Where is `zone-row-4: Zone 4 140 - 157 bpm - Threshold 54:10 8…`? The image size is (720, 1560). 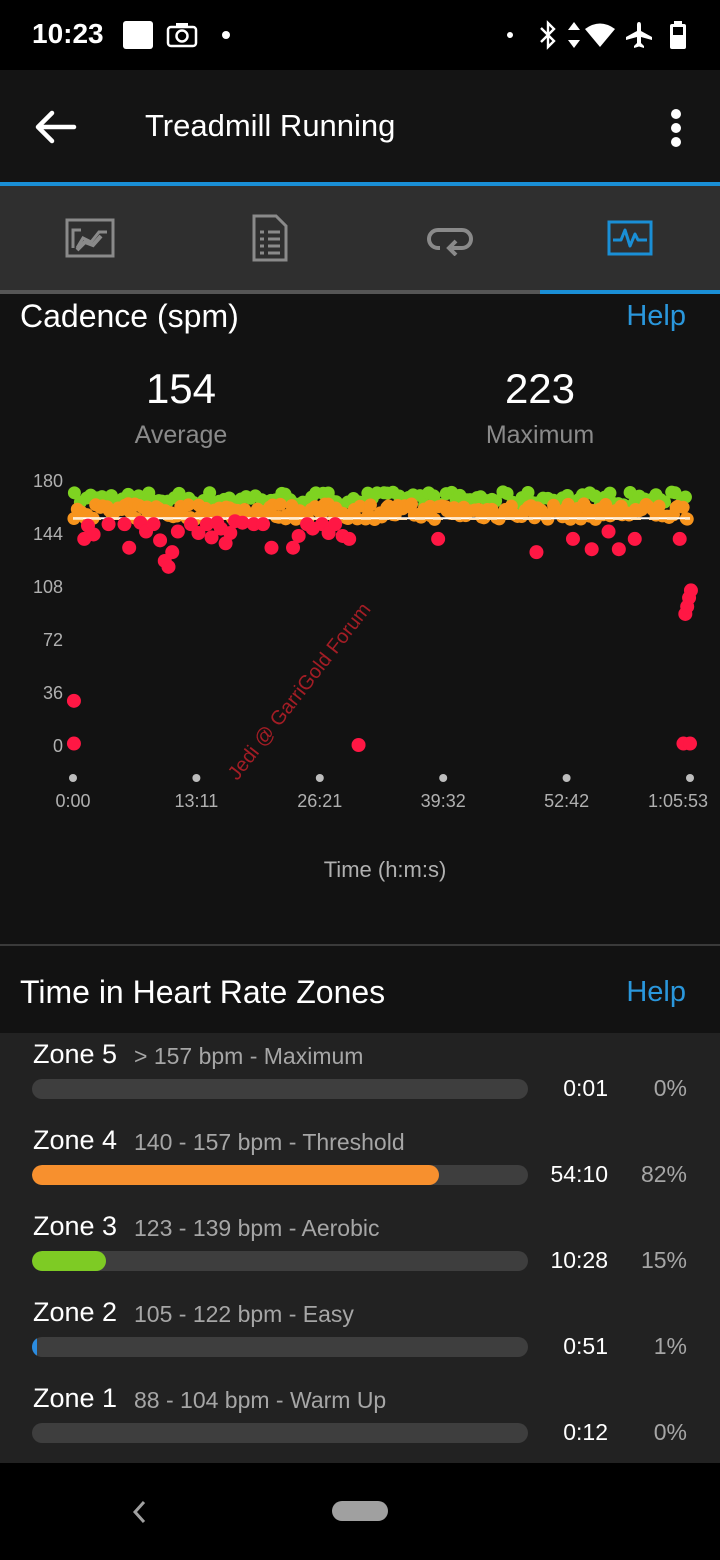
zone-row-4: Zone 4 140 - 157 bpm - Threshold 54:10 8… is located at coordinates (360, 1162).